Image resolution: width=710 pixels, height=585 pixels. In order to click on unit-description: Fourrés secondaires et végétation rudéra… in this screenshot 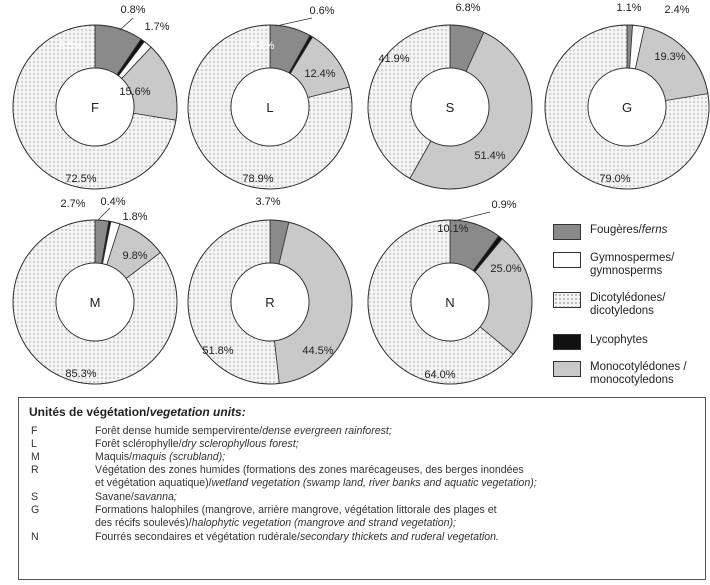, I will do `click(297, 537)`.